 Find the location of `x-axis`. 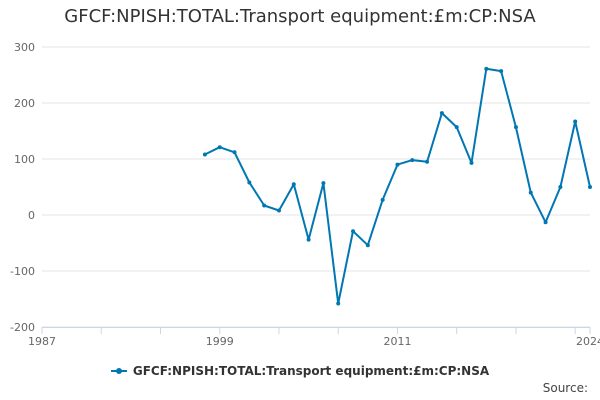

x-axis is located at coordinates (316, 330).